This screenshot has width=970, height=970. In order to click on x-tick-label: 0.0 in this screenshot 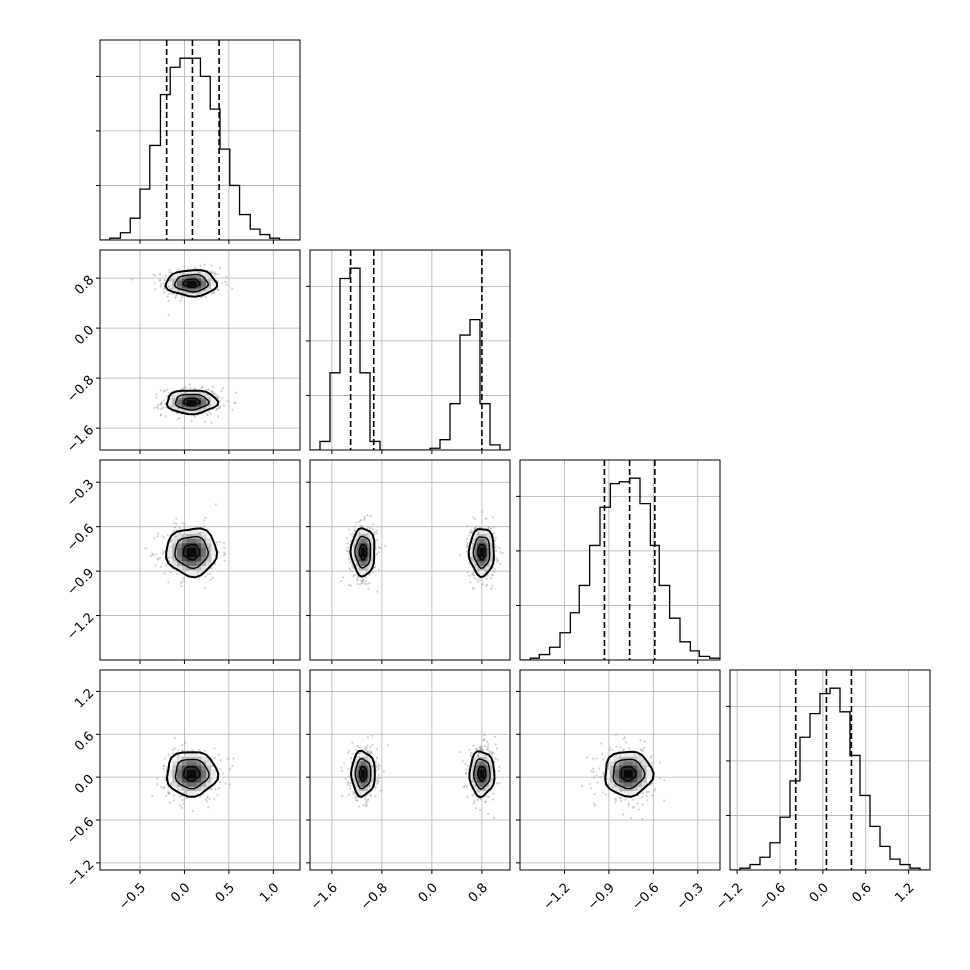, I will do `click(819, 892)`.